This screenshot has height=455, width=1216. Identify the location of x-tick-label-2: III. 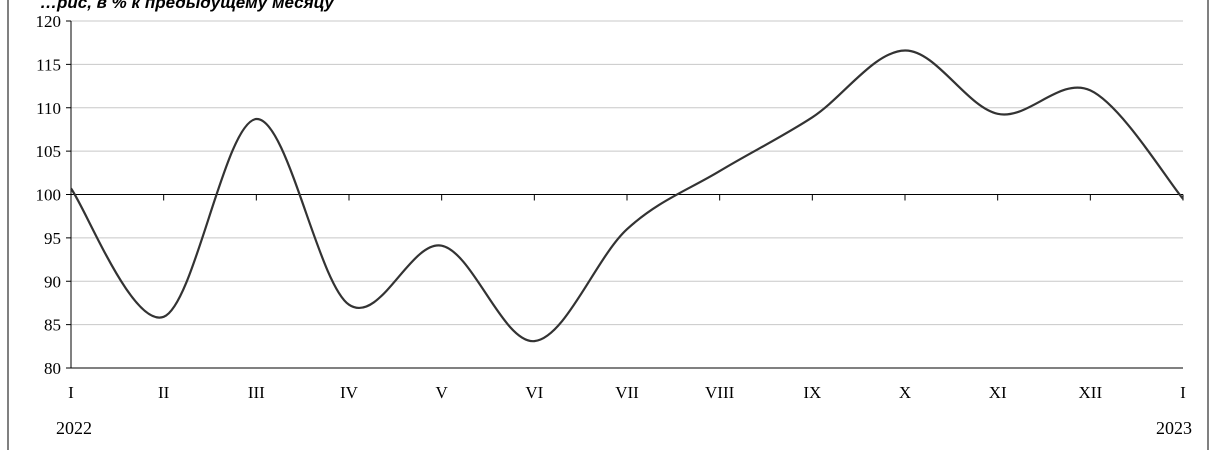
(256, 392).